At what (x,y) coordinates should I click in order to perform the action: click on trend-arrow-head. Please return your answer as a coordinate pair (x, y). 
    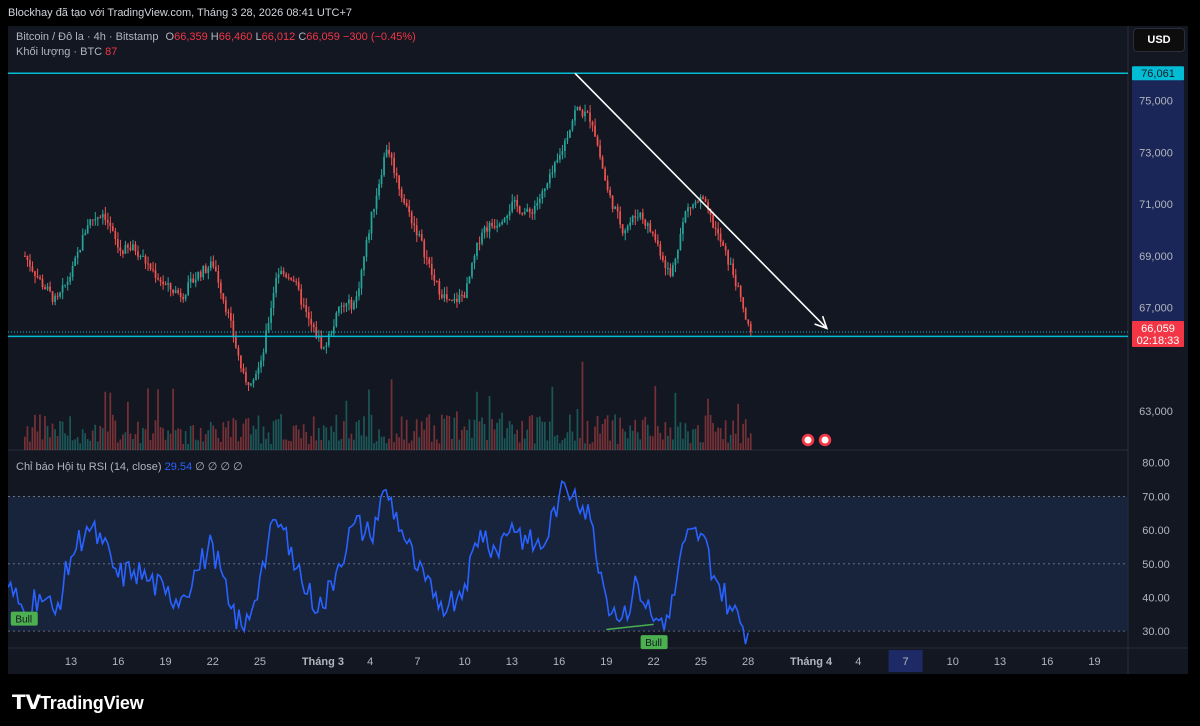
    Looking at the image, I should click on (821, 322).